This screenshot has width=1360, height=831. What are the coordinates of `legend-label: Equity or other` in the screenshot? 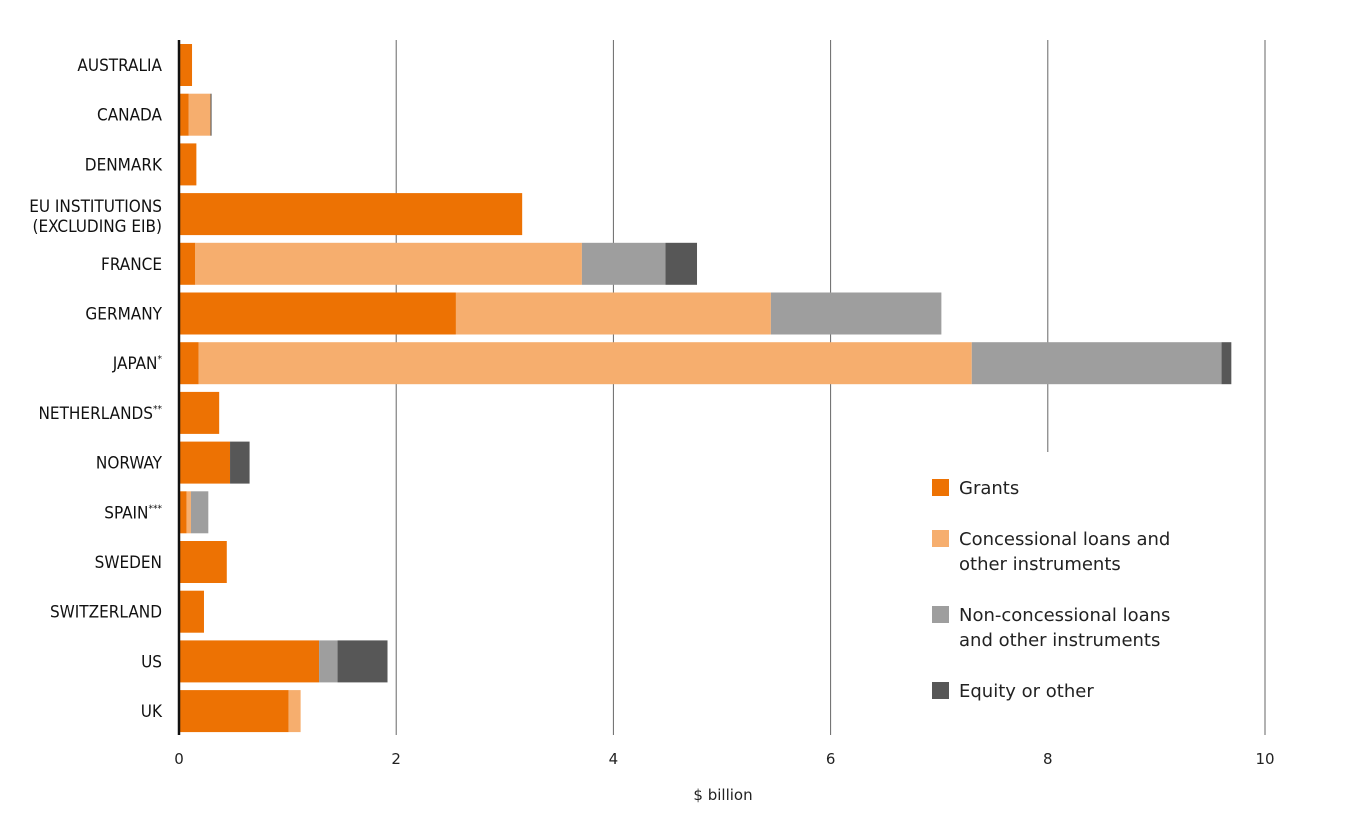 It's located at (1026, 691).